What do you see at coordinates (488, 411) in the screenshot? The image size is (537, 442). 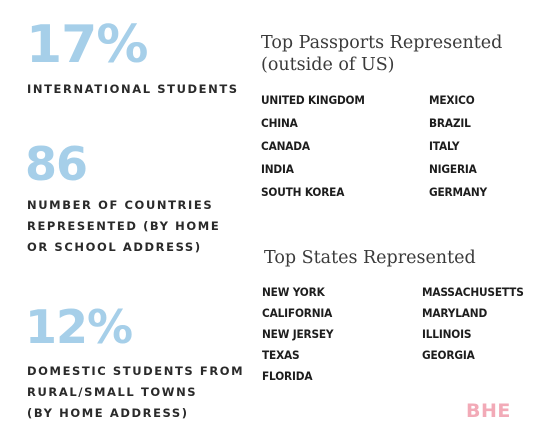 I see `bhe-logo: BHE` at bounding box center [488, 411].